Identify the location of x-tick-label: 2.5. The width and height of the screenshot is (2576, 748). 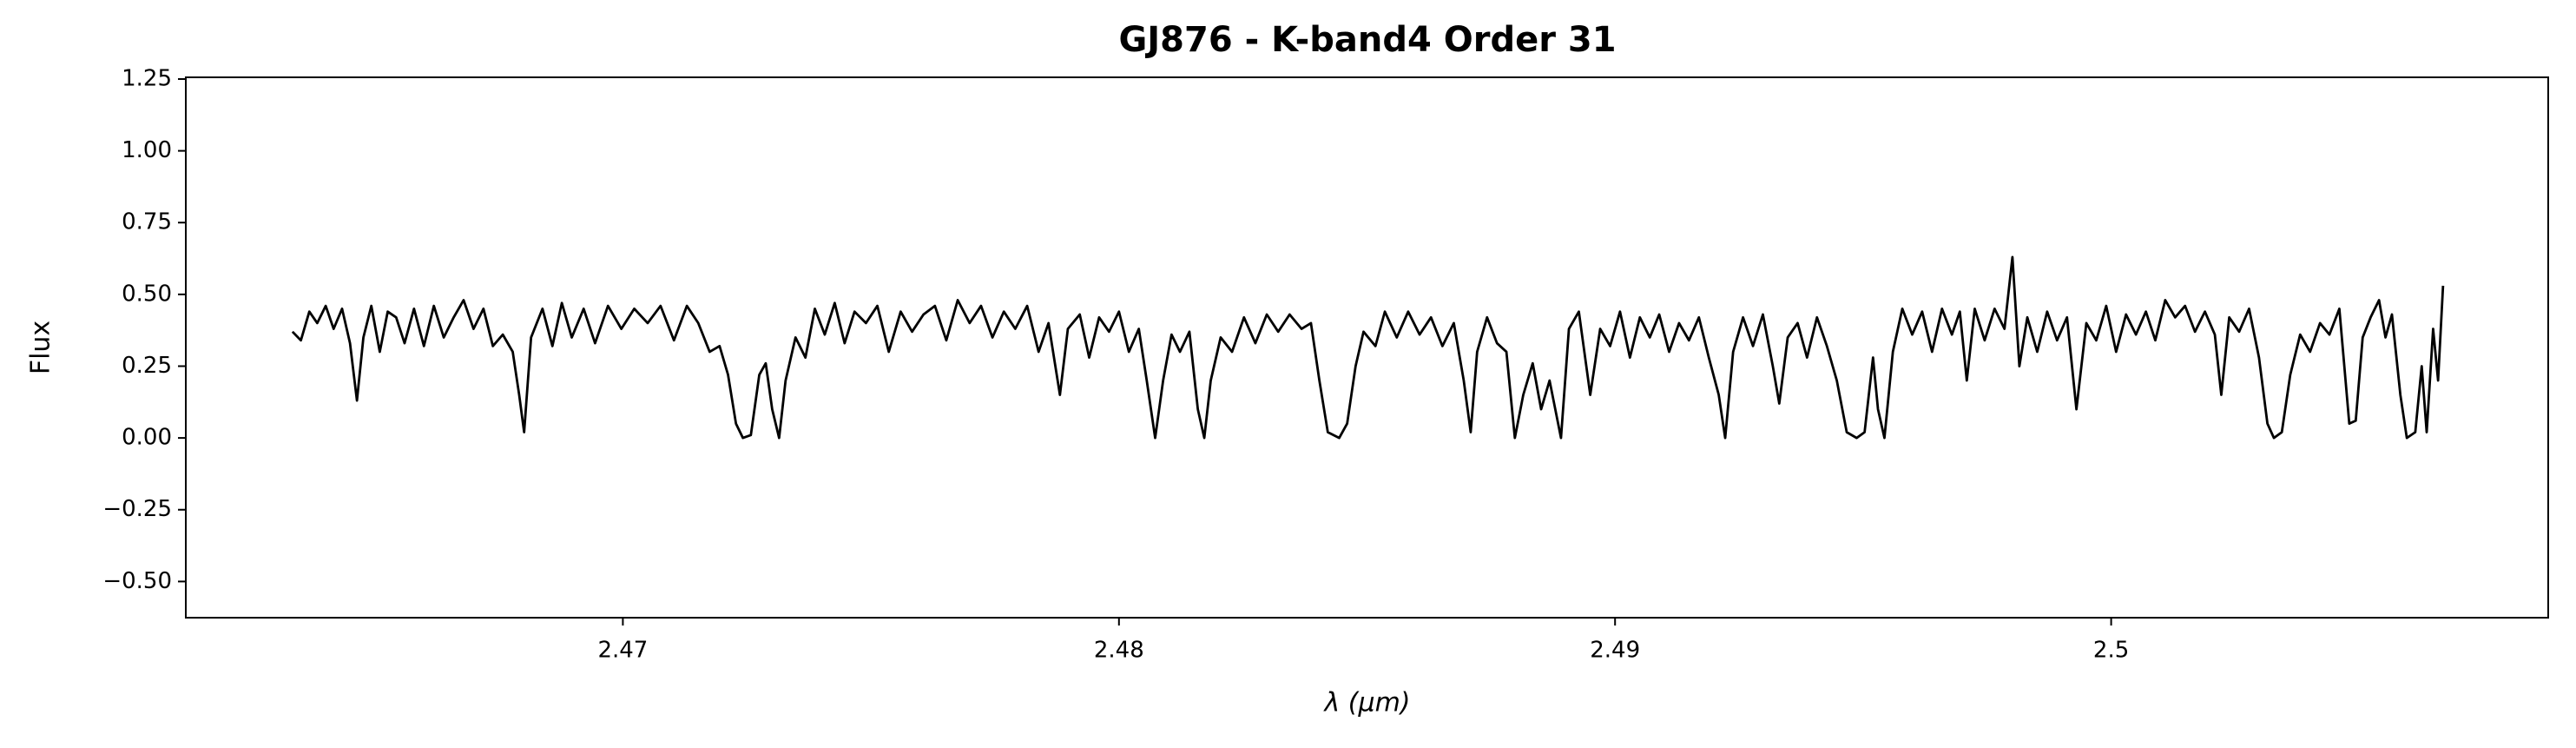
(2111, 651).